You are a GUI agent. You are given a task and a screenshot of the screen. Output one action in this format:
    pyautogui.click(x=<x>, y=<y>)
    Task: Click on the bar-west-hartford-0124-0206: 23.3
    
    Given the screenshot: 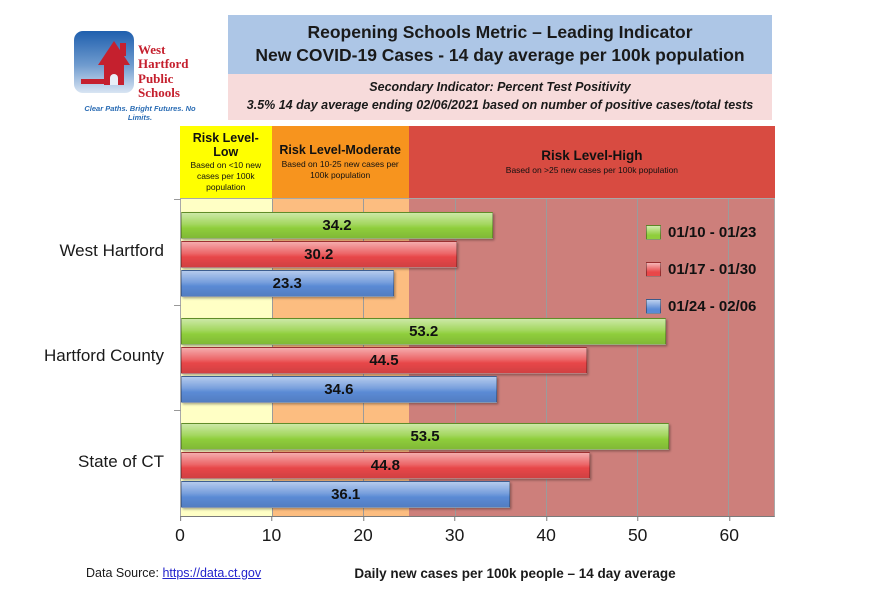 What is the action you would take?
    pyautogui.click(x=287, y=283)
    